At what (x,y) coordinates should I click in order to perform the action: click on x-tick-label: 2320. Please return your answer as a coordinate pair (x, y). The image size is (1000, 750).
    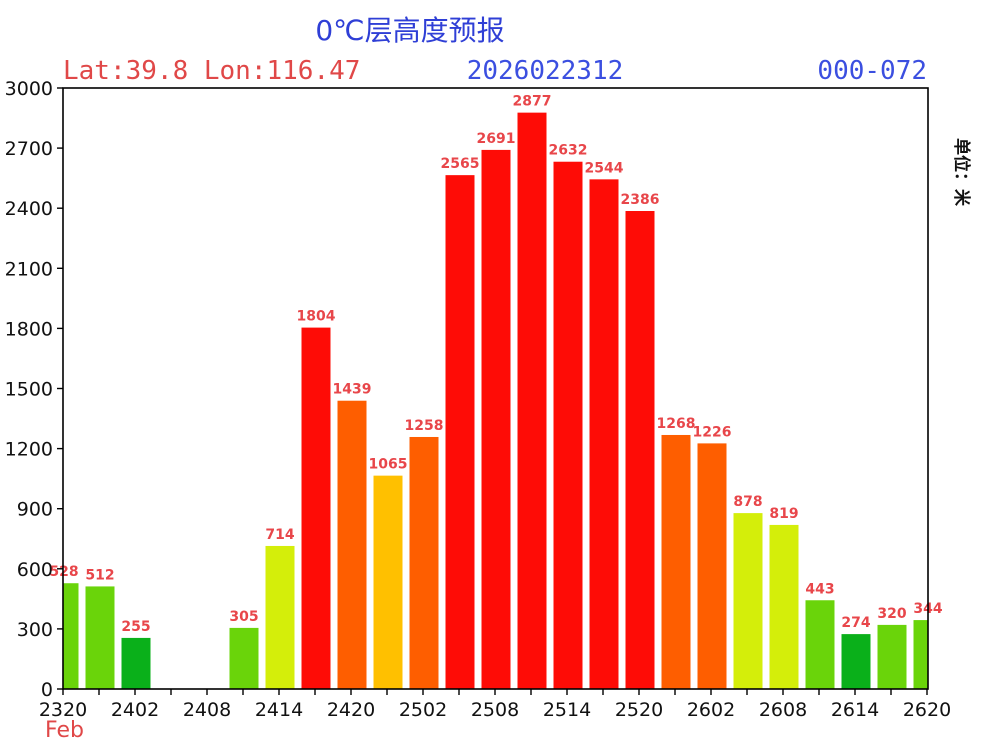
    Looking at the image, I should click on (63, 710).